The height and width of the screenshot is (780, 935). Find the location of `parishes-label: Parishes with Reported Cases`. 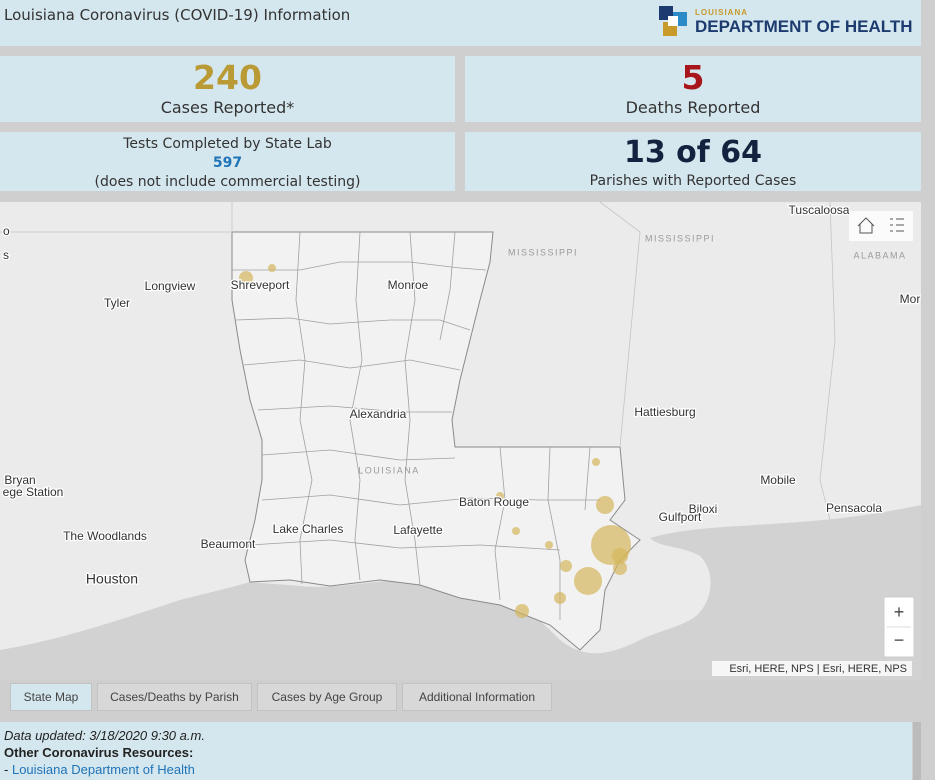

parishes-label: Parishes with Reported Cases is located at coordinates (693, 181).